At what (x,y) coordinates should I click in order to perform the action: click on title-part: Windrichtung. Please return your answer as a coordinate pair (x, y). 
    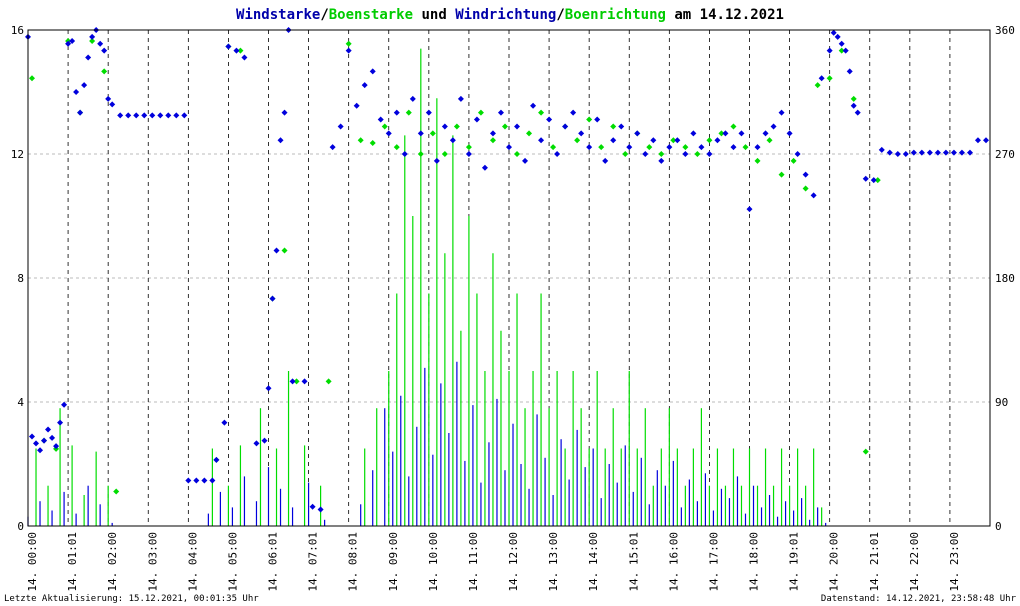
    Looking at the image, I should click on (505, 15).